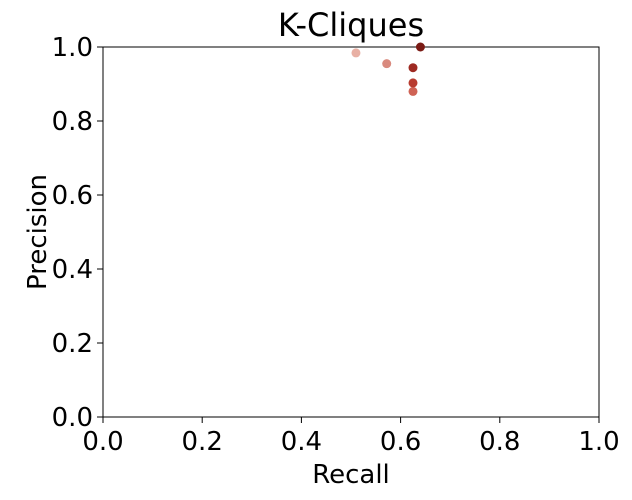 The height and width of the screenshot is (500, 632). What do you see at coordinates (72, 196) in the screenshot?
I see `y-tick-label: 0.6` at bounding box center [72, 196].